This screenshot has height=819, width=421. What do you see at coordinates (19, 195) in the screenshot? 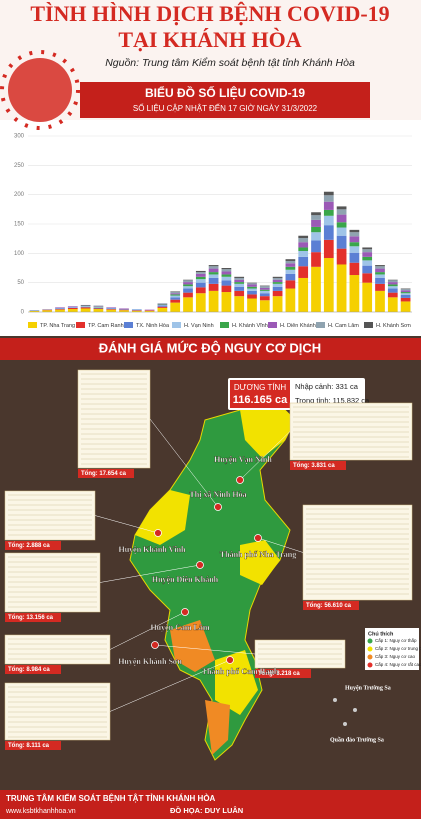
I see `y-tick-label: 200` at bounding box center [19, 195].